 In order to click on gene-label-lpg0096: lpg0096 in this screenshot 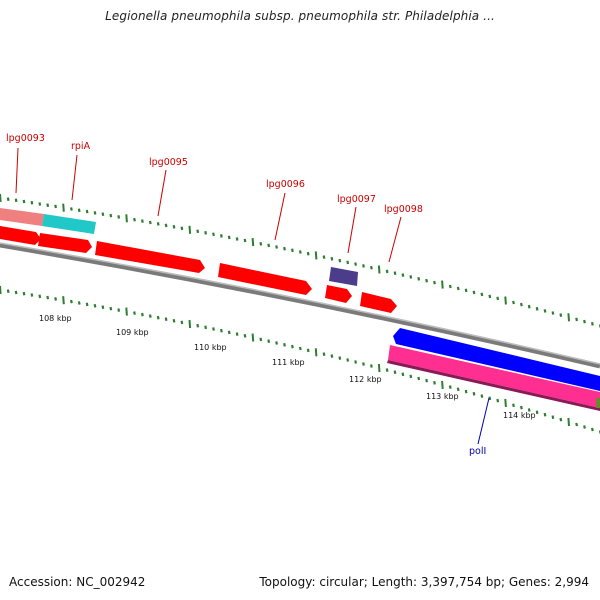, I will do `click(285, 184)`.